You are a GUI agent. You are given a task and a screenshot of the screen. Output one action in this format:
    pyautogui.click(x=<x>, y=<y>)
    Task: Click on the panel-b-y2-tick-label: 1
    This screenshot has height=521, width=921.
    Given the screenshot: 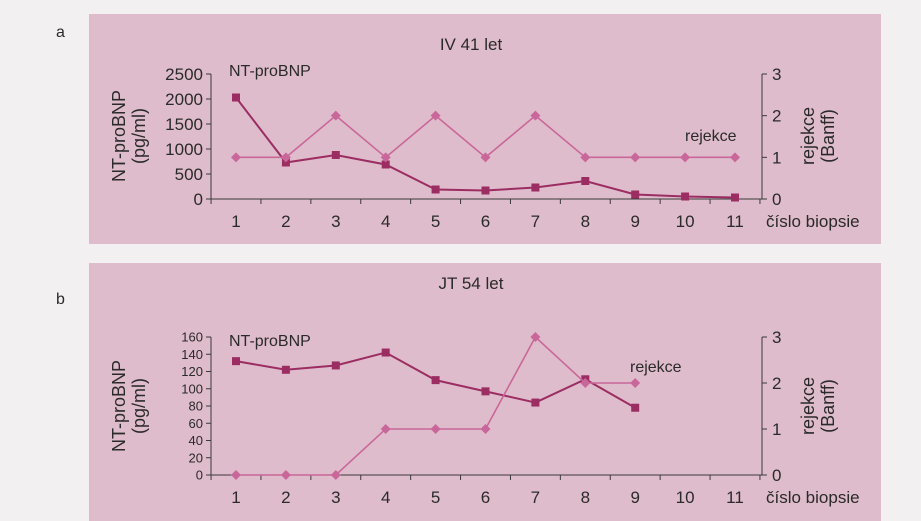 What is the action you would take?
    pyautogui.click(x=776, y=429)
    